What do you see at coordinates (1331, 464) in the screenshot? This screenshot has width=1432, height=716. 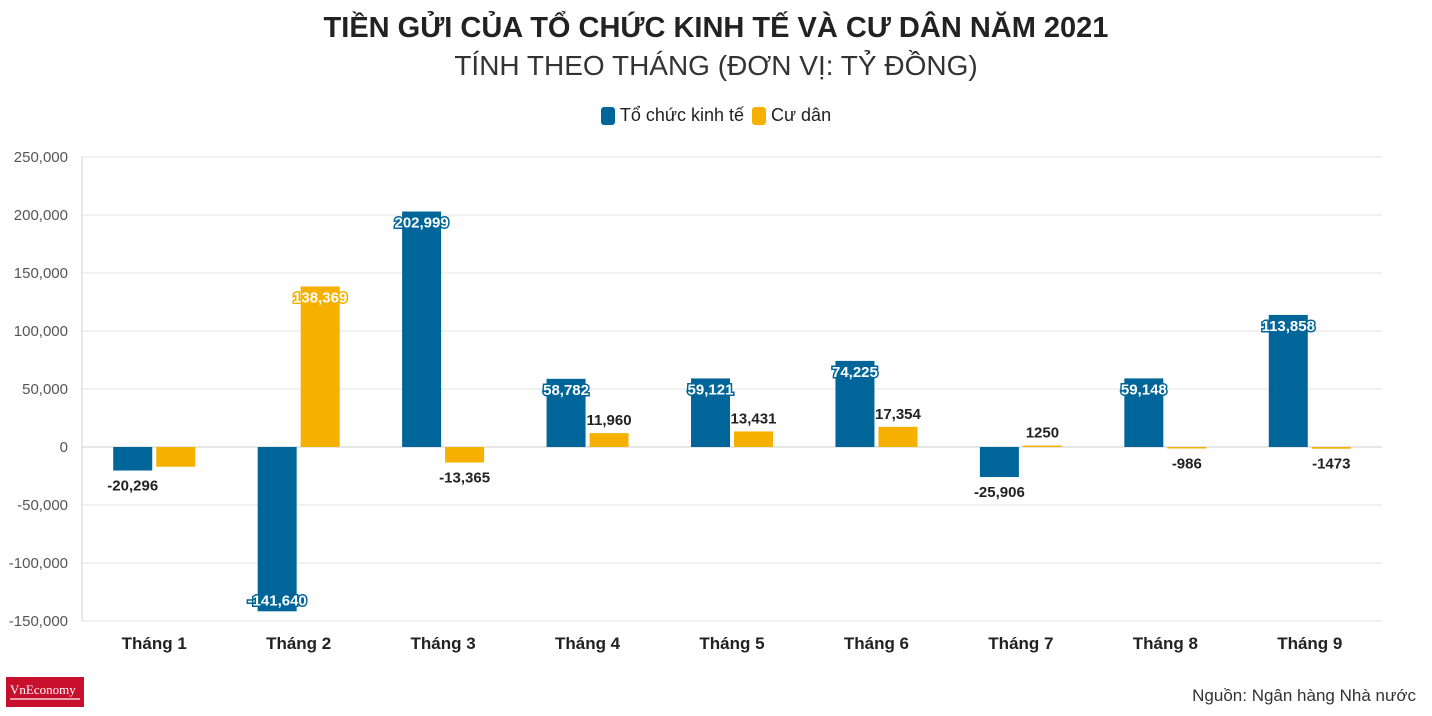 I see `data-label-cu-dan: -1473` at bounding box center [1331, 464].